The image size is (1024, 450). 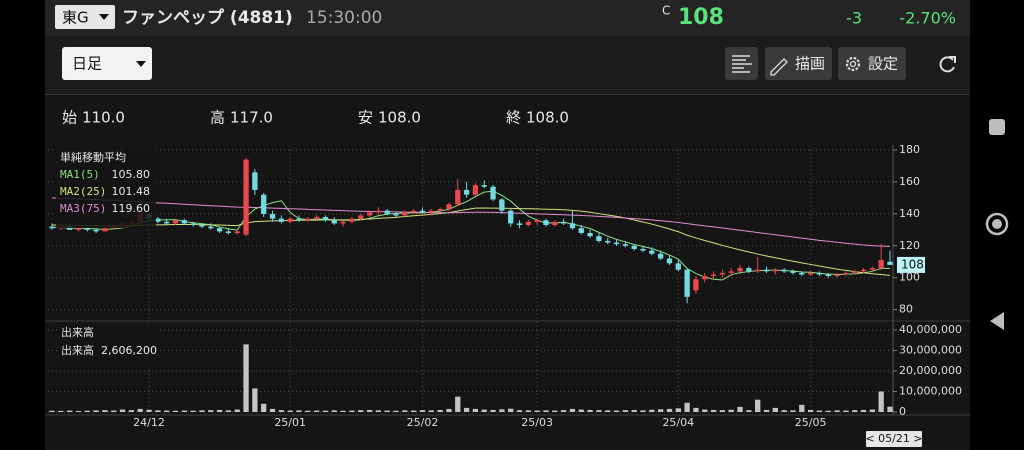 I want to click on y-tick-label: 20,000,000, so click(x=930, y=370).